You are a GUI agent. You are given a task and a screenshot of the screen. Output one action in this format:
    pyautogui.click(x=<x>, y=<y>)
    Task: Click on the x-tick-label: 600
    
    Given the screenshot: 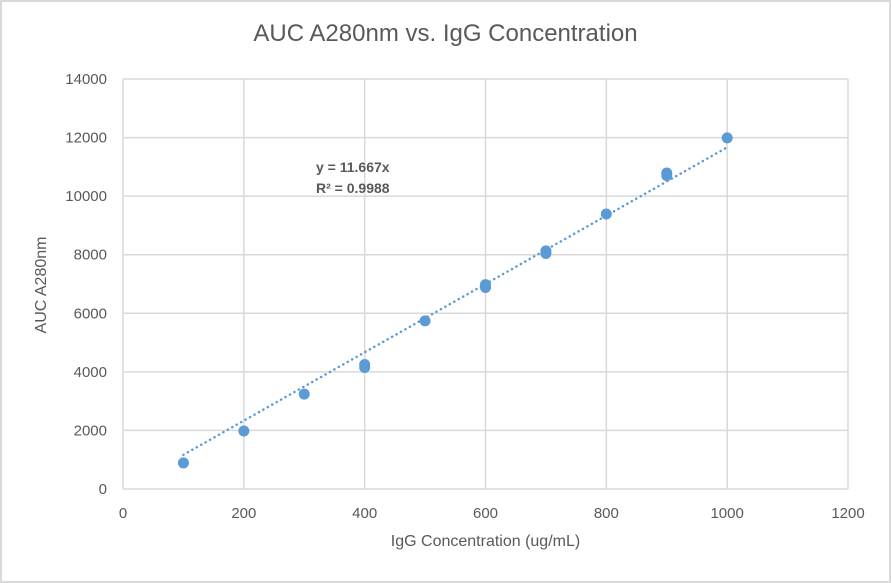 What is the action you would take?
    pyautogui.click(x=485, y=513)
    